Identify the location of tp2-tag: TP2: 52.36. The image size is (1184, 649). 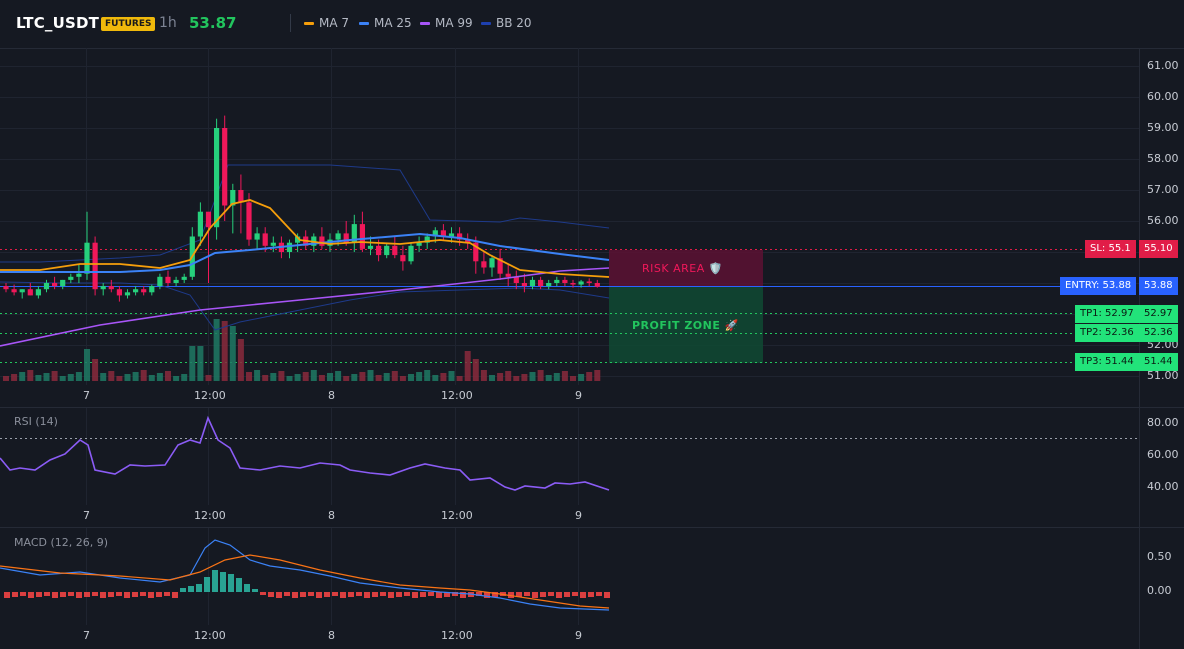
(1107, 333).